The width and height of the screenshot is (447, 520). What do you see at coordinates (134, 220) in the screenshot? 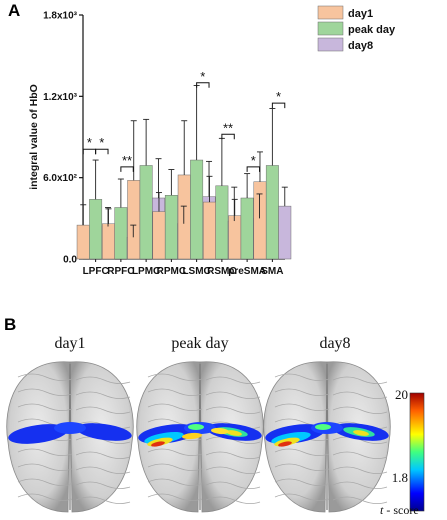
I see `bar-day1-LPMC` at bounding box center [134, 220].